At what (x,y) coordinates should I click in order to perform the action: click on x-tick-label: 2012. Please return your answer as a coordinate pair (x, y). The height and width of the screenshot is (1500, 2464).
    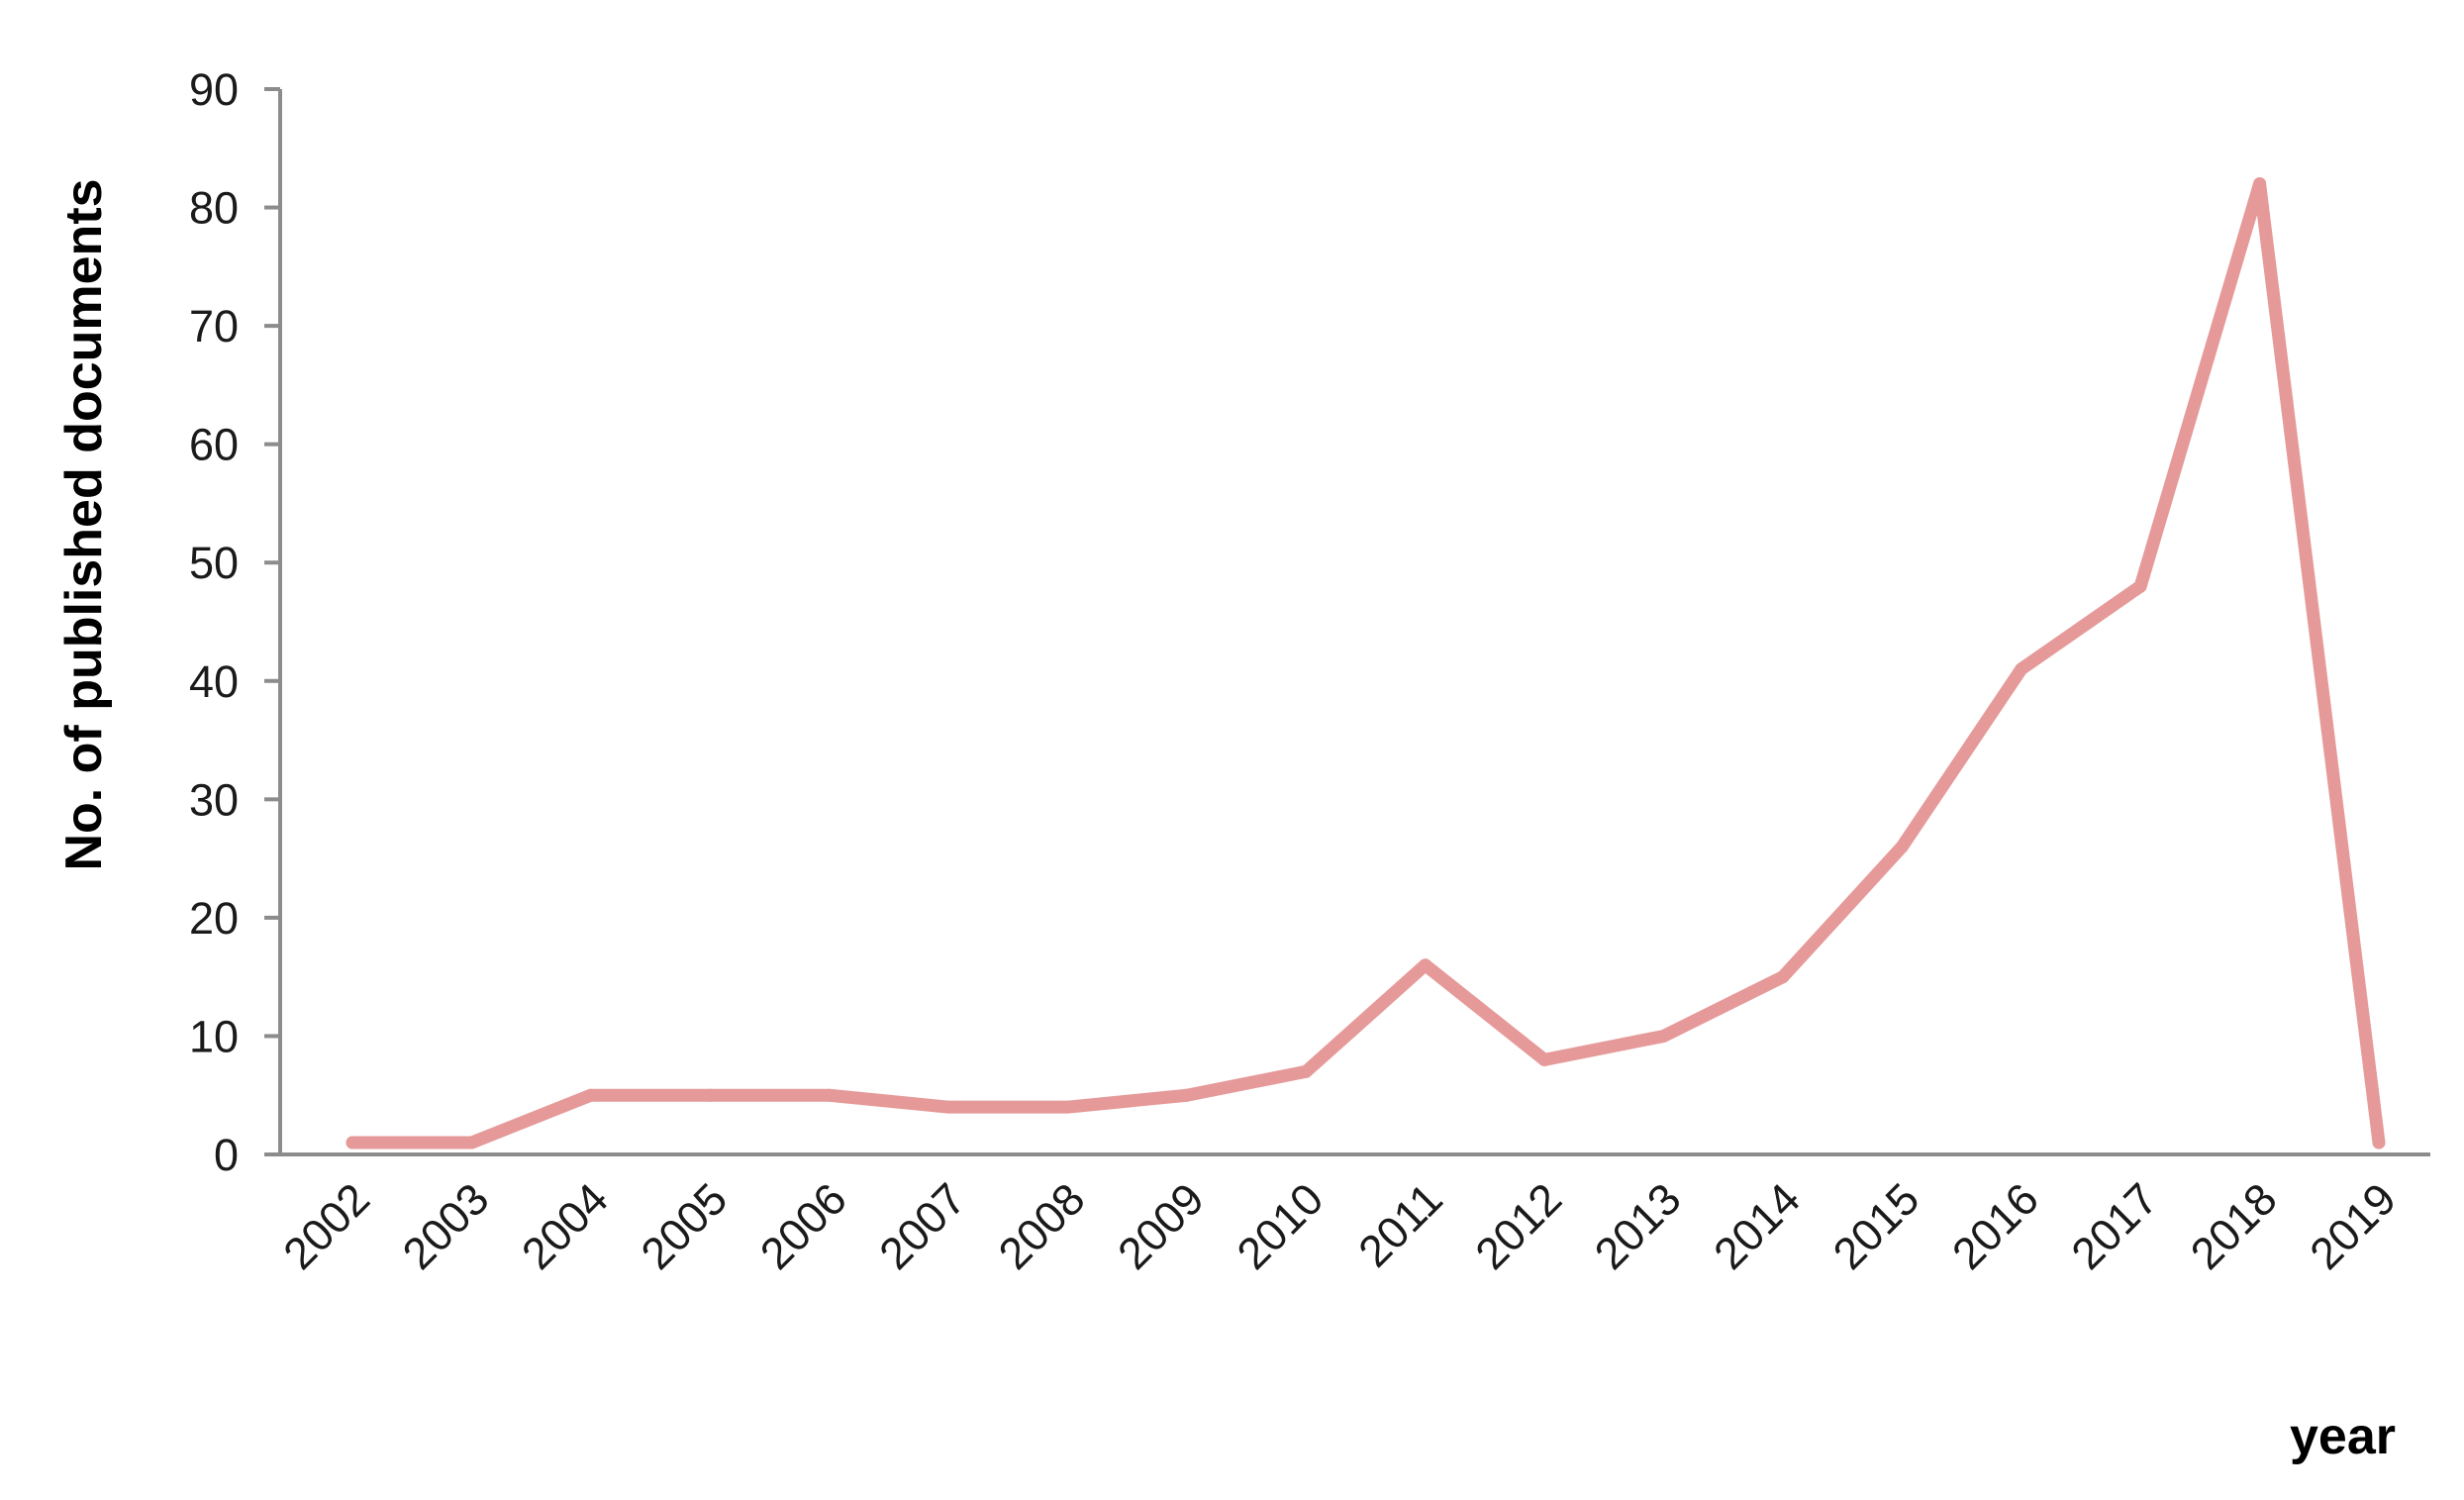
    Looking at the image, I should click on (1518, 1226).